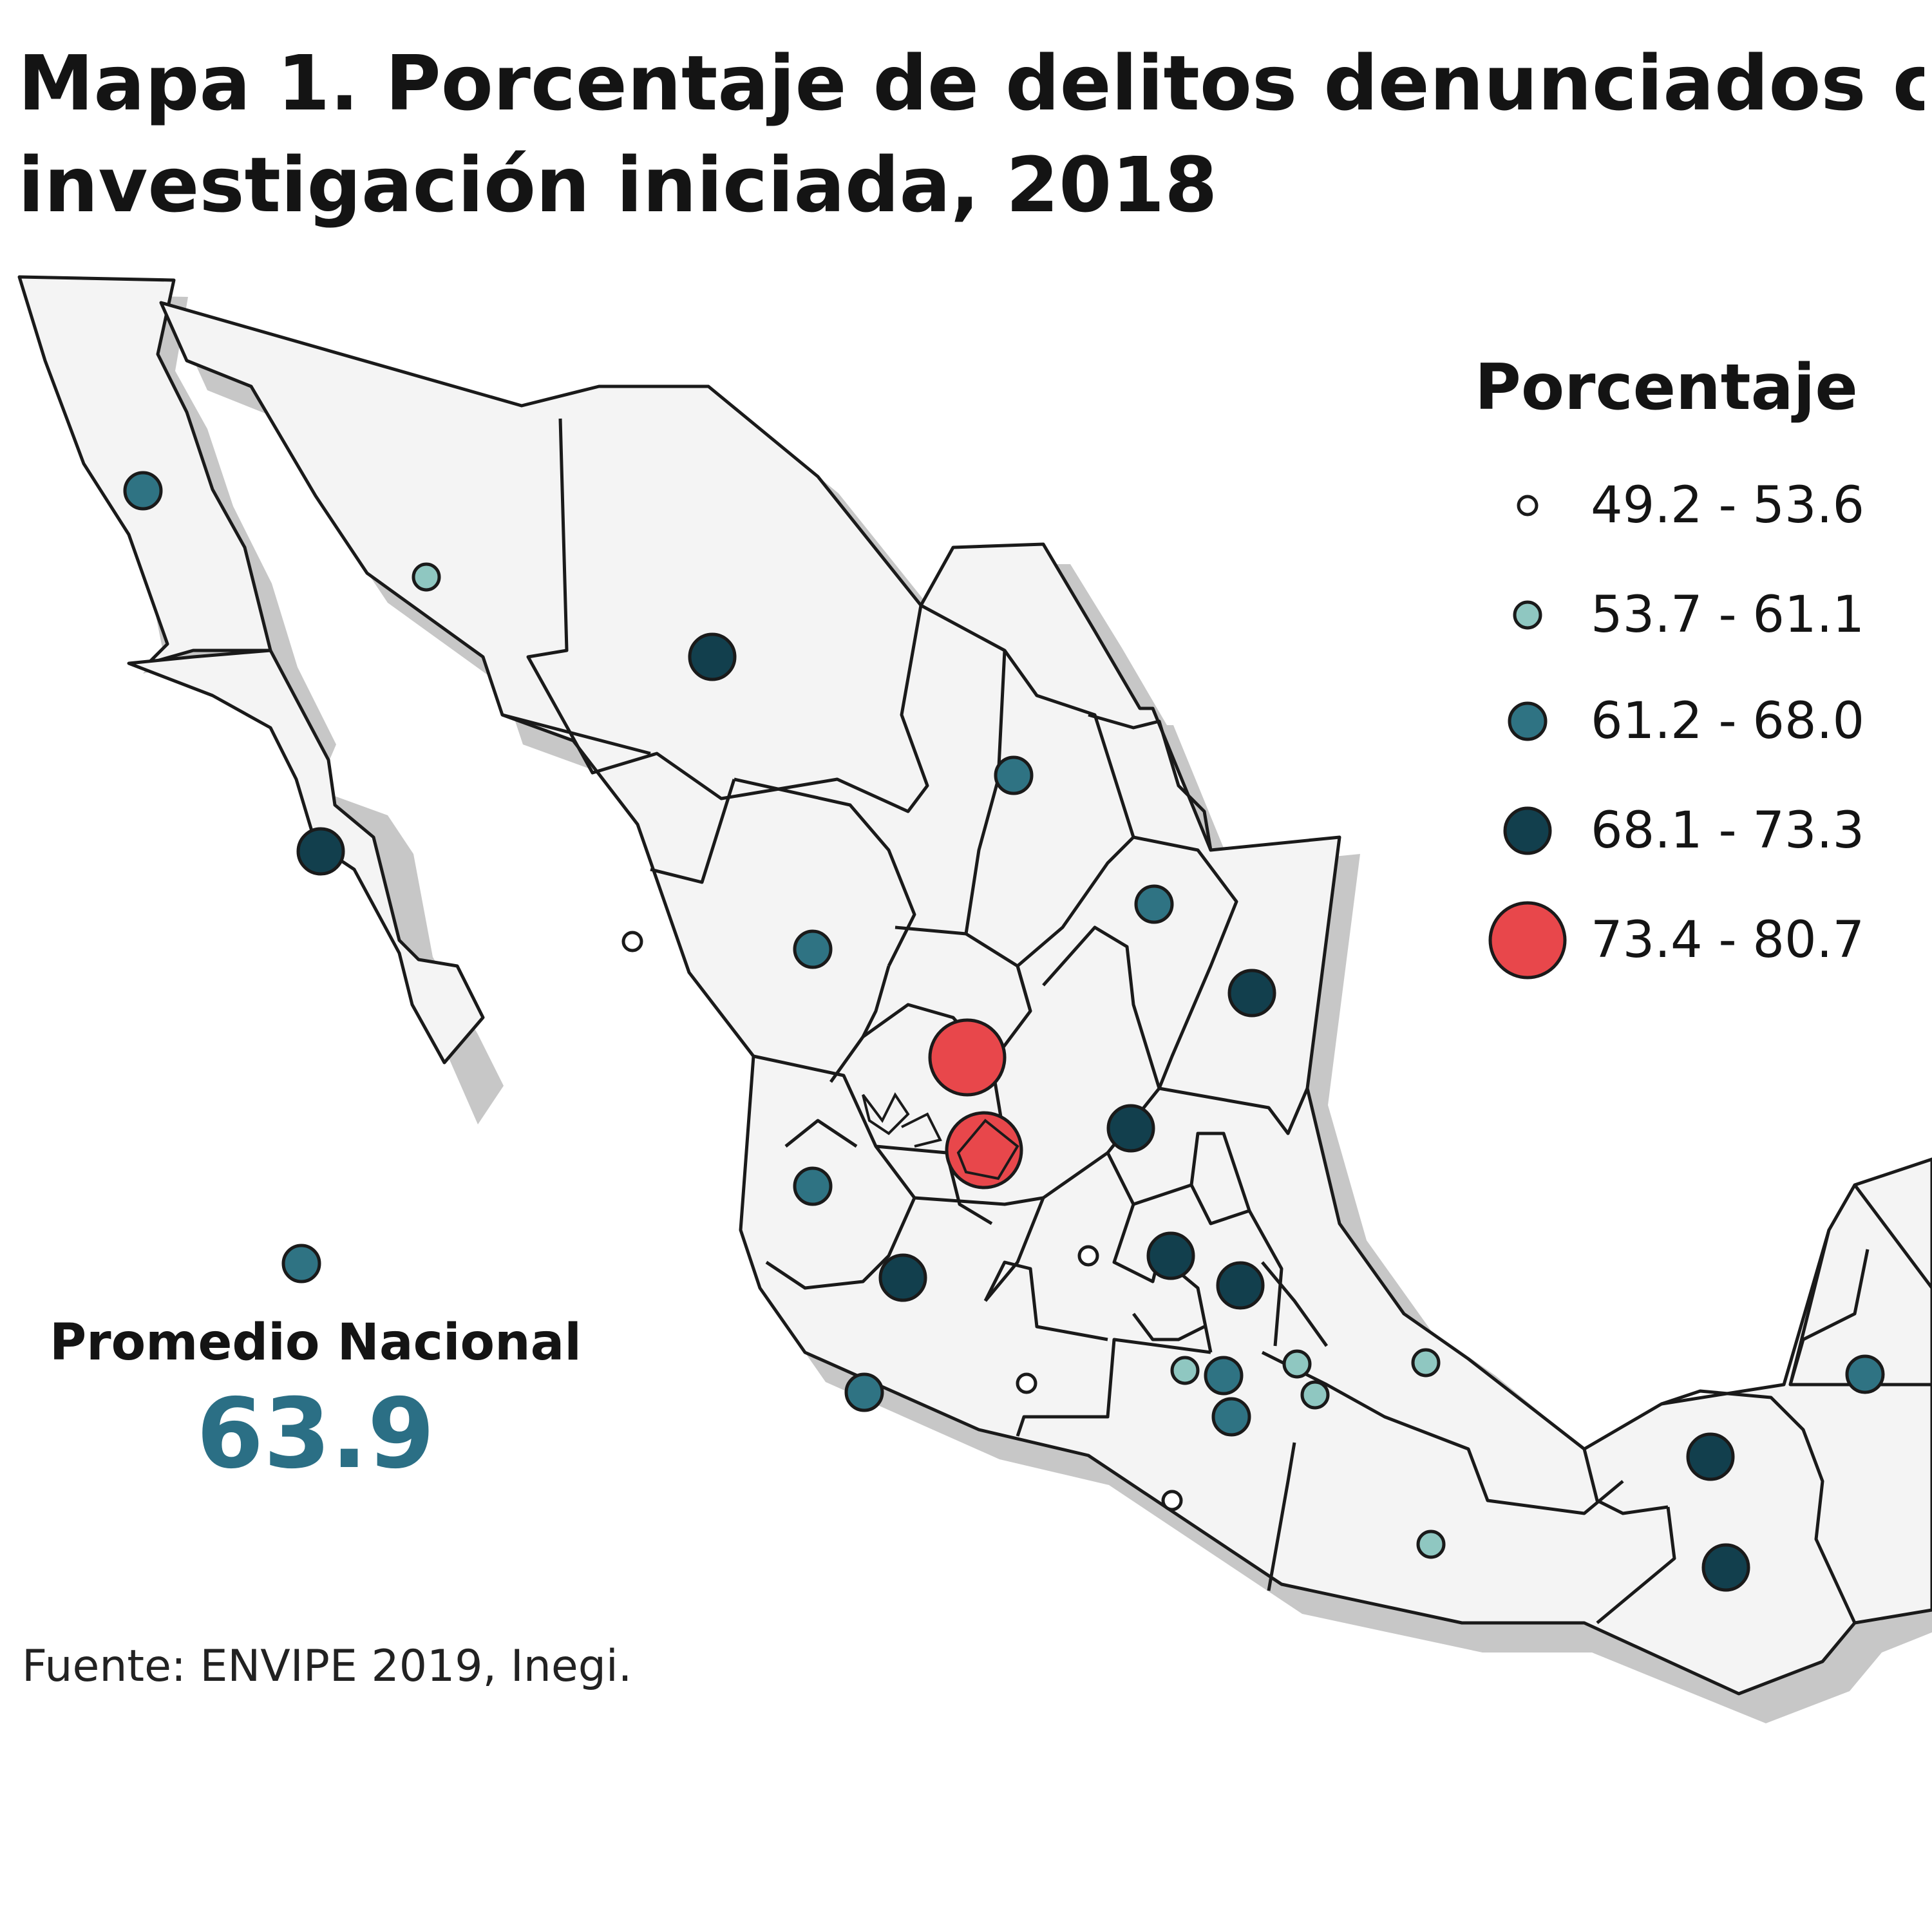 This screenshot has height=1932, width=1932. I want to click on region-baja-california, so click(144, 470).